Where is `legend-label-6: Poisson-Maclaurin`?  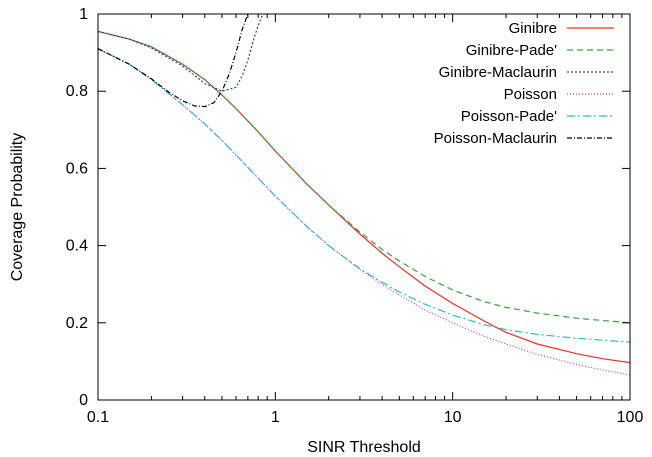 legend-label-6: Poisson-Maclaurin is located at coordinates (495, 138).